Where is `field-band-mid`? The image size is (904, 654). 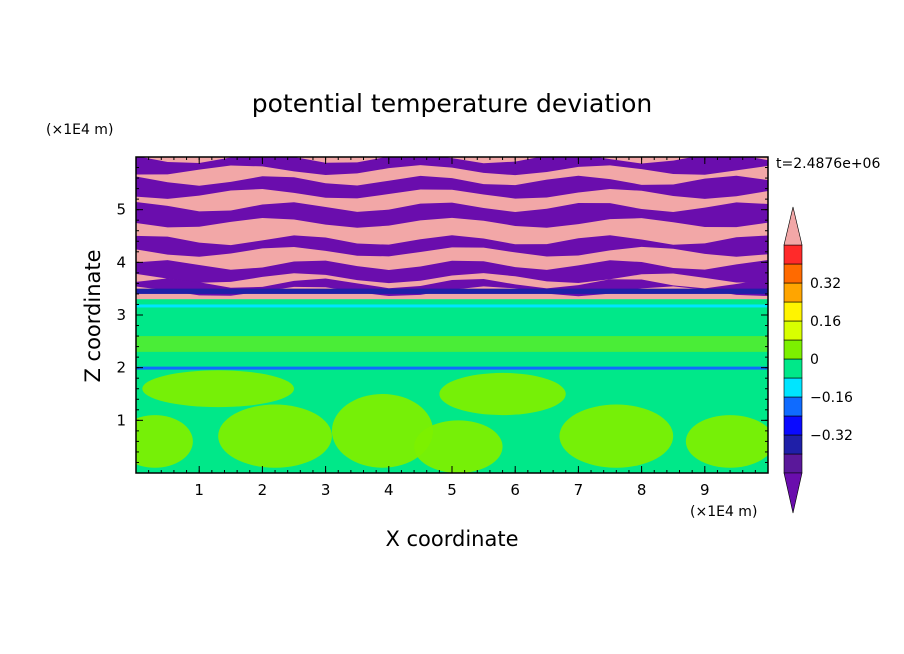 field-band-mid is located at coordinates (452, 344).